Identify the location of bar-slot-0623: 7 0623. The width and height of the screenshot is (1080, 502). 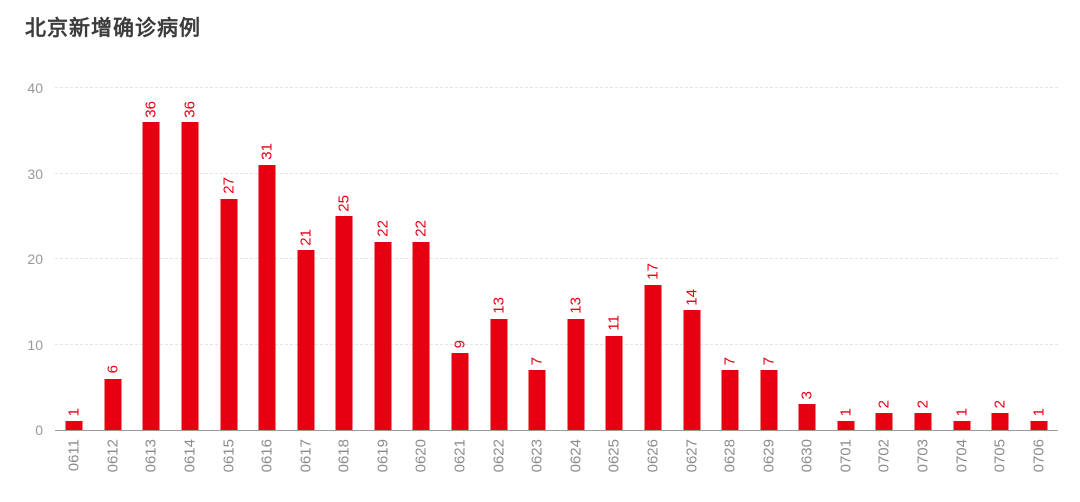
(537, 280).